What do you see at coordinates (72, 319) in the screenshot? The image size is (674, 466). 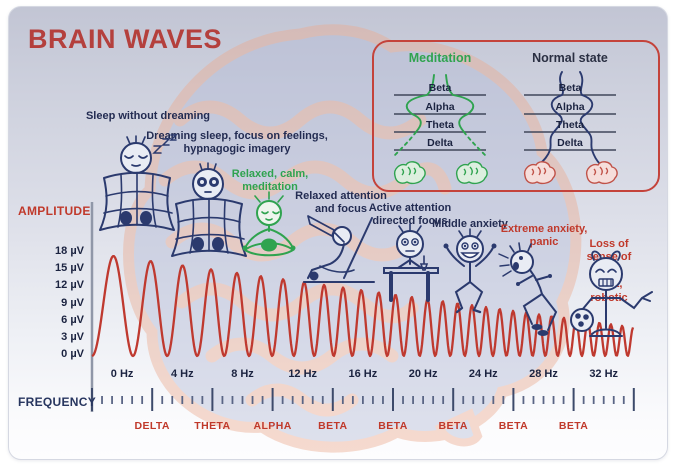 I see `amplitude-tick-label: 6 µV` at bounding box center [72, 319].